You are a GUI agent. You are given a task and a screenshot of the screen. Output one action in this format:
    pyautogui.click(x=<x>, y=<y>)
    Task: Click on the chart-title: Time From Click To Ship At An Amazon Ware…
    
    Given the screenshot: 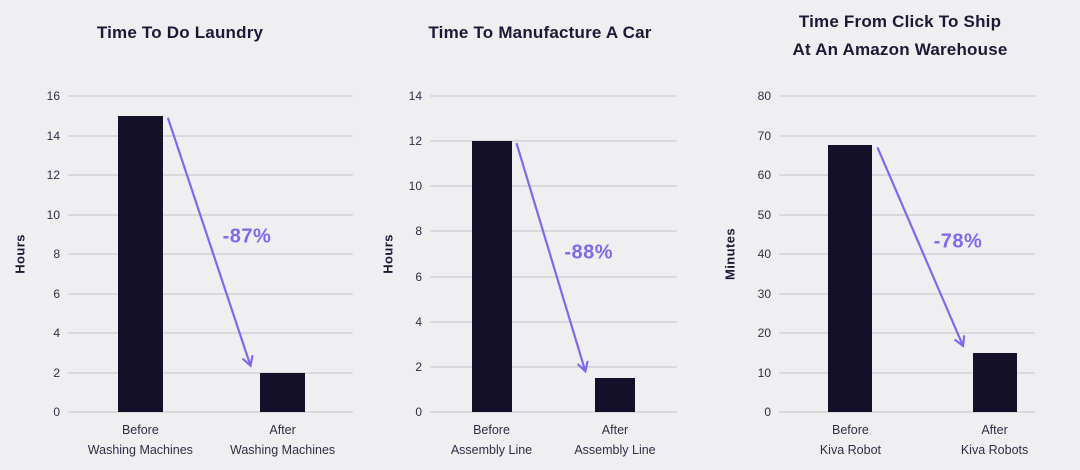 What is the action you would take?
    pyautogui.click(x=900, y=35)
    